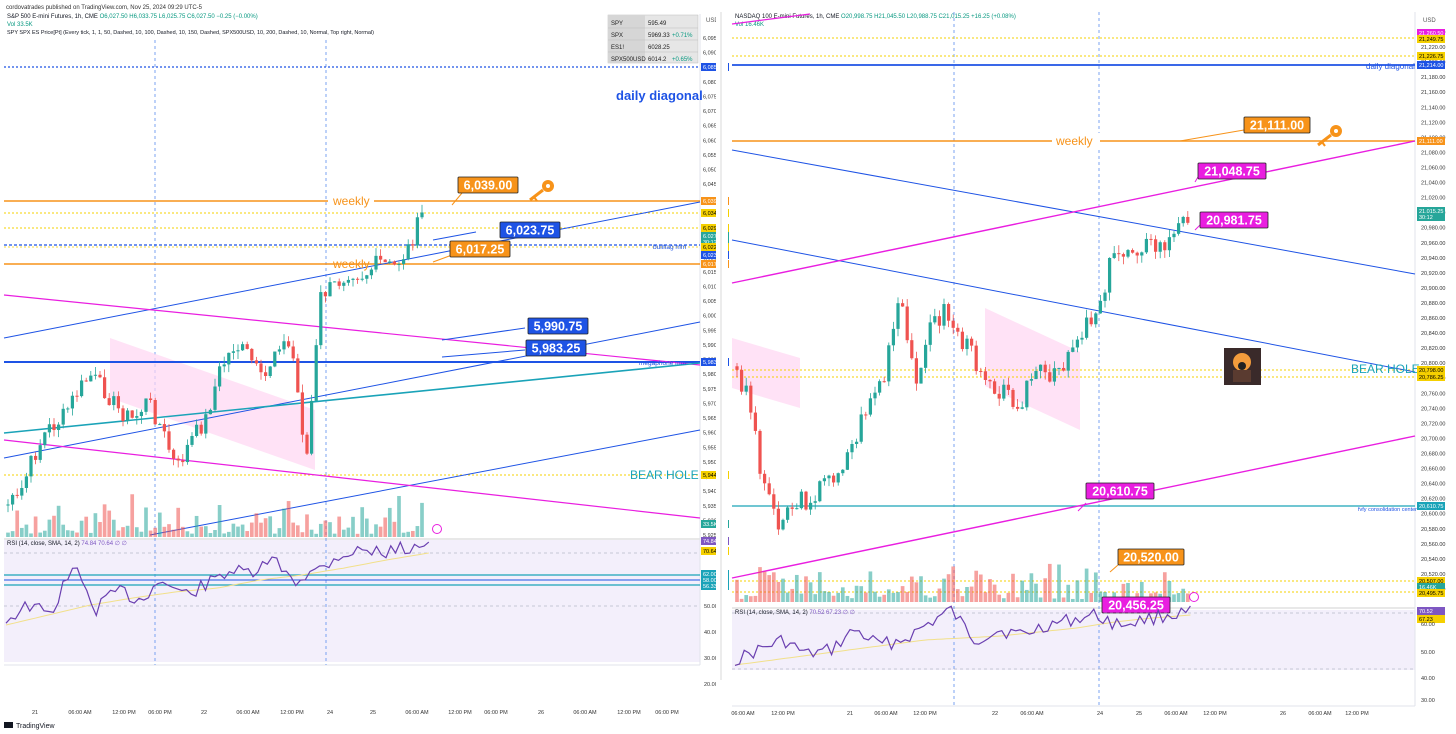  I want to click on price-axis-tick: 20,660.00, so click(1433, 470).